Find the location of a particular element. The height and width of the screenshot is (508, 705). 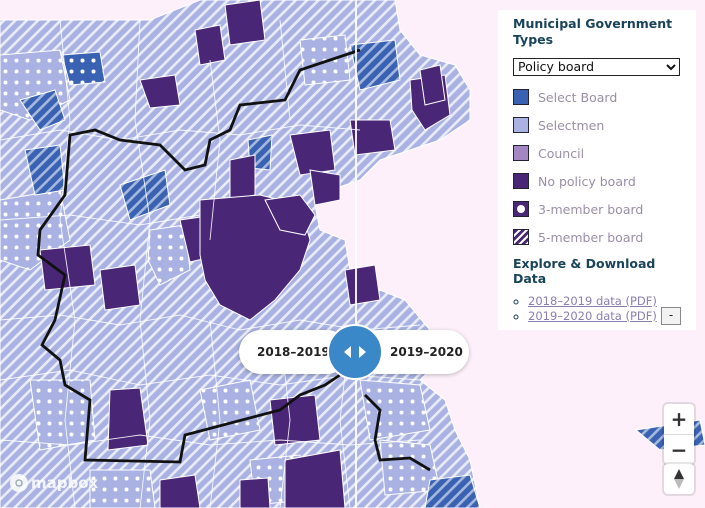

three-member-board-swatch is located at coordinates (521, 209).